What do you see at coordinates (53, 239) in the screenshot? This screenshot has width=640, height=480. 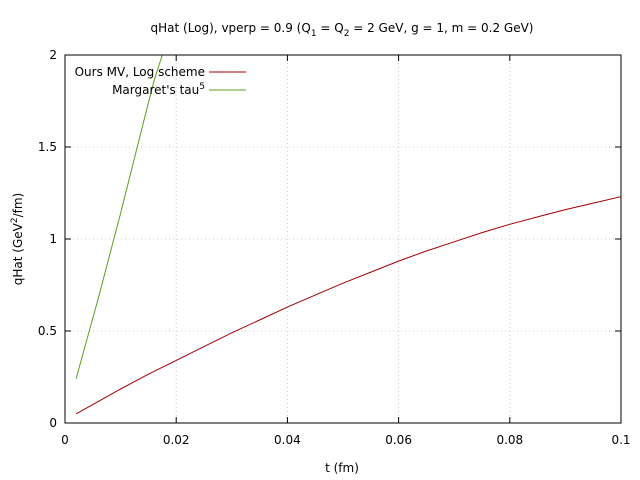 I see `y-tick-label: 1` at bounding box center [53, 239].